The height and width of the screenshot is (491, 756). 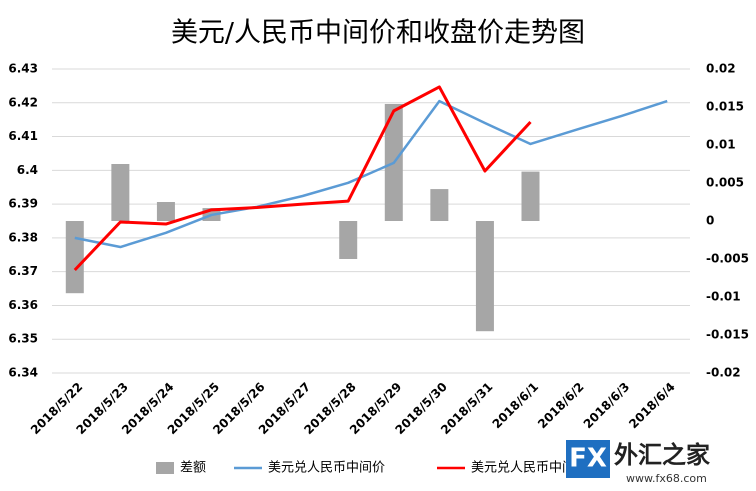 I want to click on y2-tick-label: 0.015, so click(x=725, y=107).